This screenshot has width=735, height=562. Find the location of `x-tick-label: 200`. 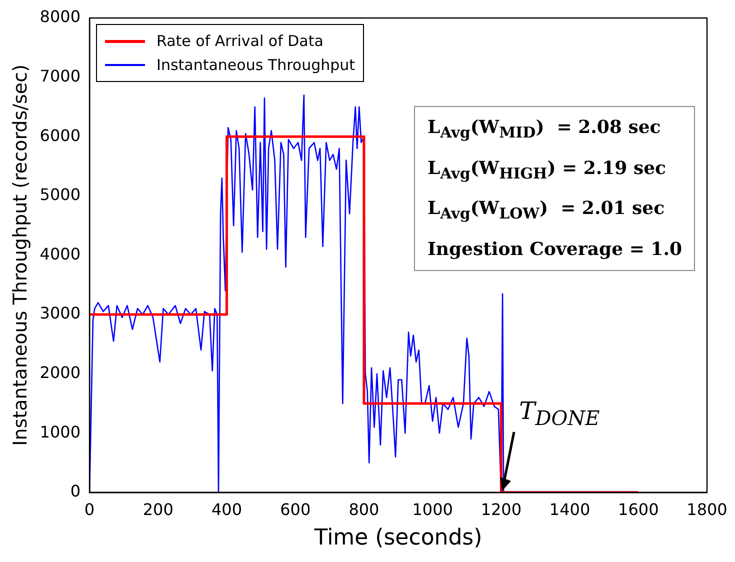

x-tick-label: 200 is located at coordinates (158, 510).